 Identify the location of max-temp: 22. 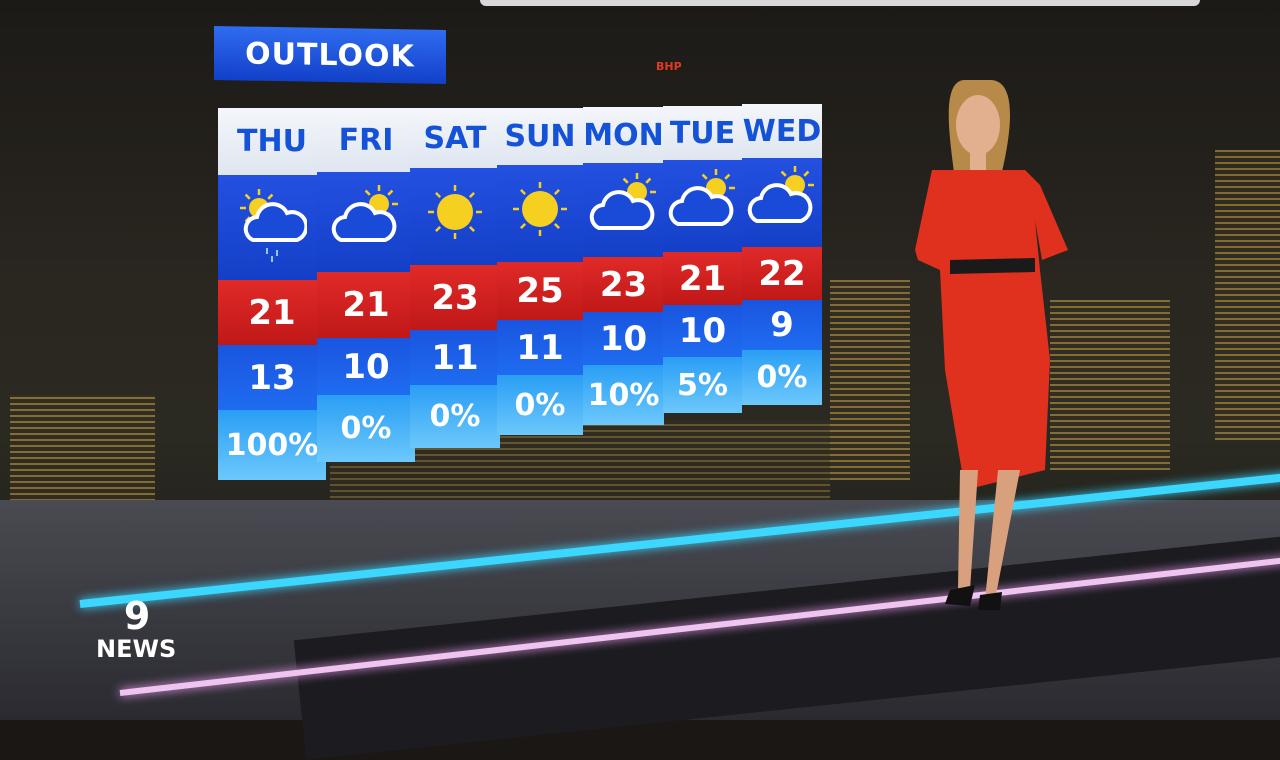
(782, 273).